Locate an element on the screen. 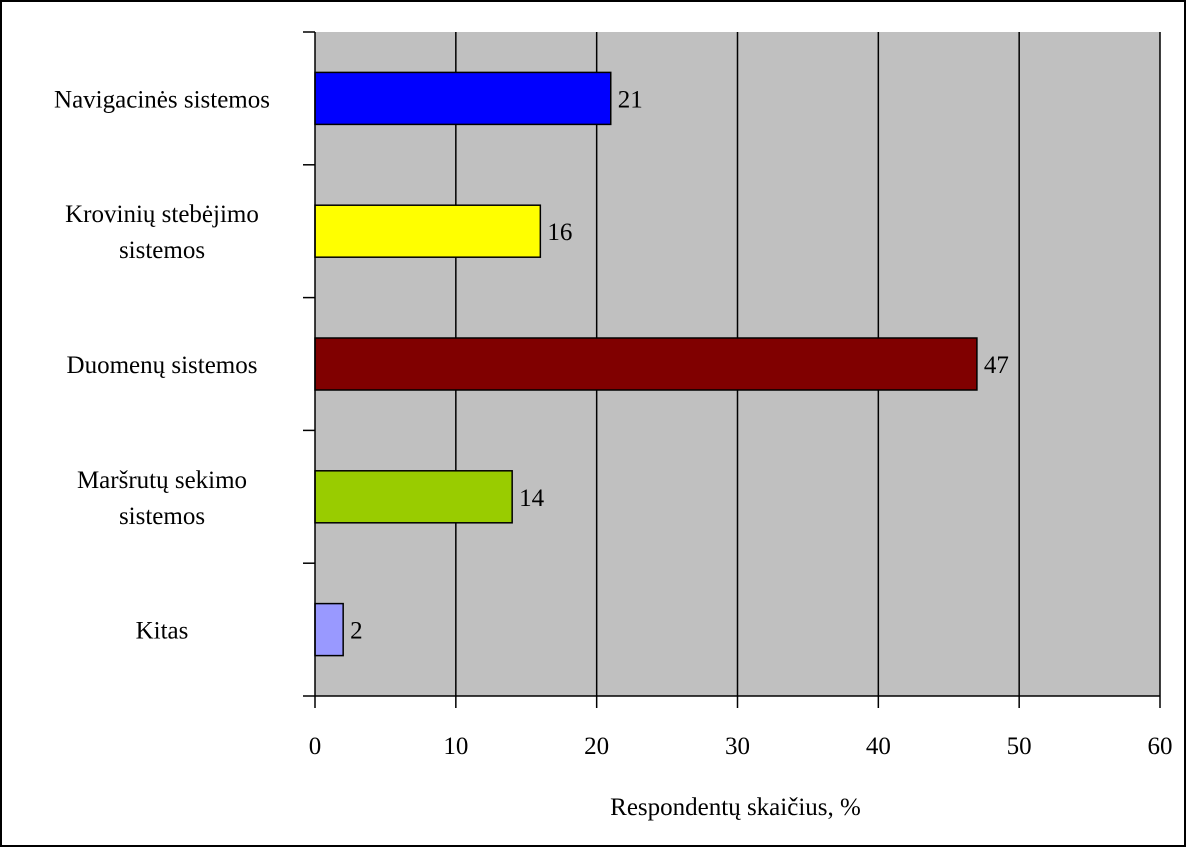 The image size is (1186, 847). data-label-2: 47 is located at coordinates (996, 365).